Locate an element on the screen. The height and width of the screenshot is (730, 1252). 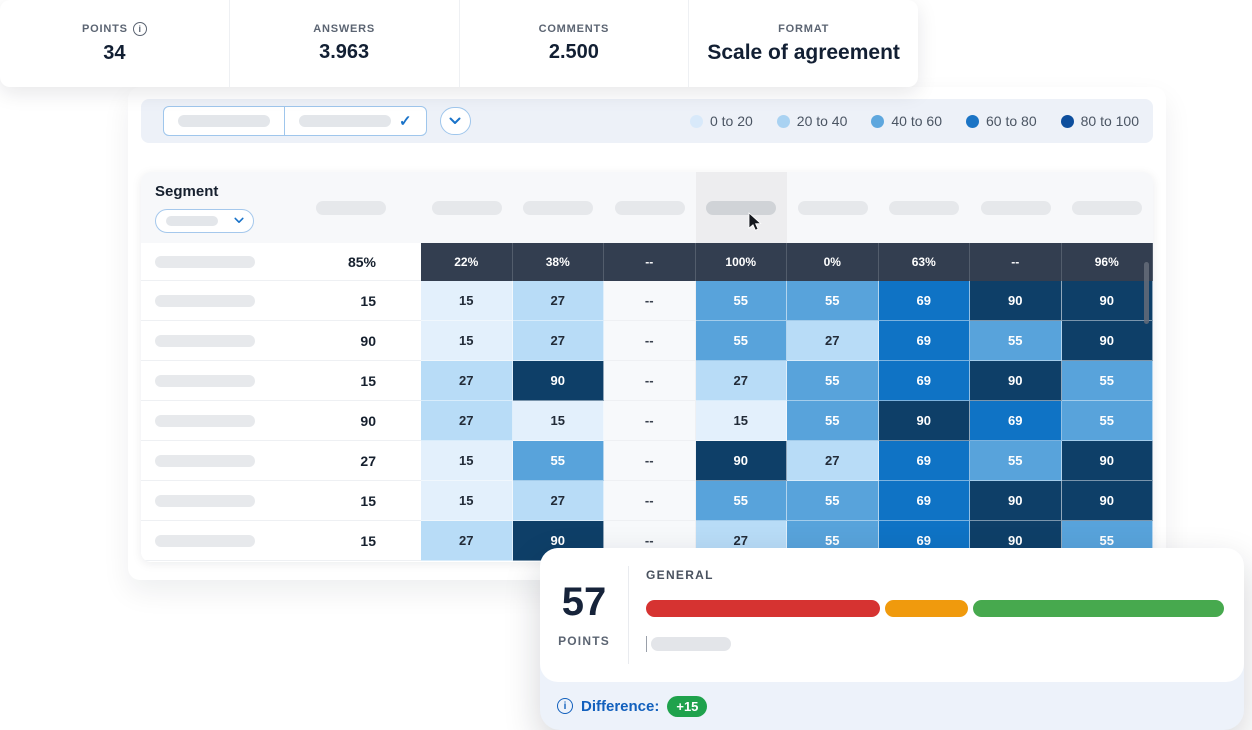
table-row: 90 15 27 -- 55 27 69 55 90 is located at coordinates (647, 341).